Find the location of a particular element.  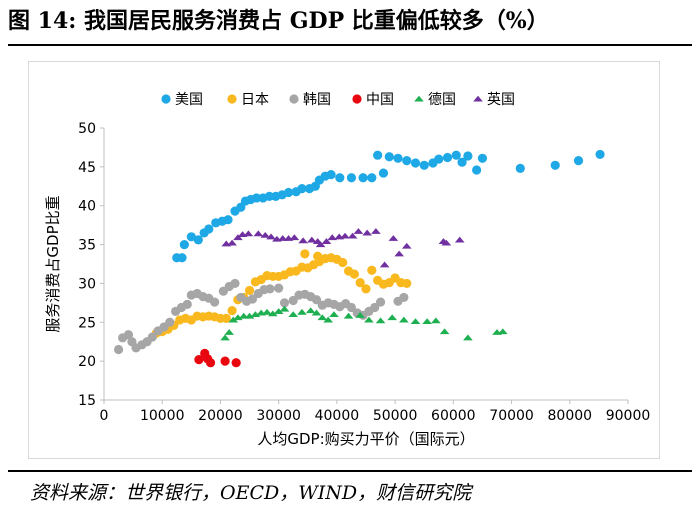

legend-label-5: 英国 is located at coordinates (501, 99).